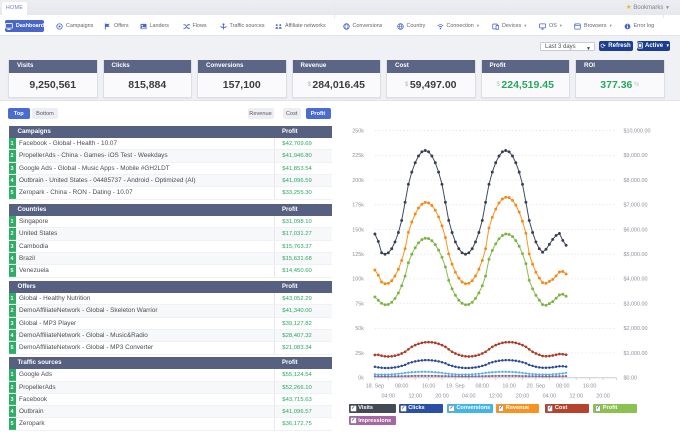  Describe the element at coordinates (358, 132) in the screenshot. I see `svg-text: 250k` at that location.